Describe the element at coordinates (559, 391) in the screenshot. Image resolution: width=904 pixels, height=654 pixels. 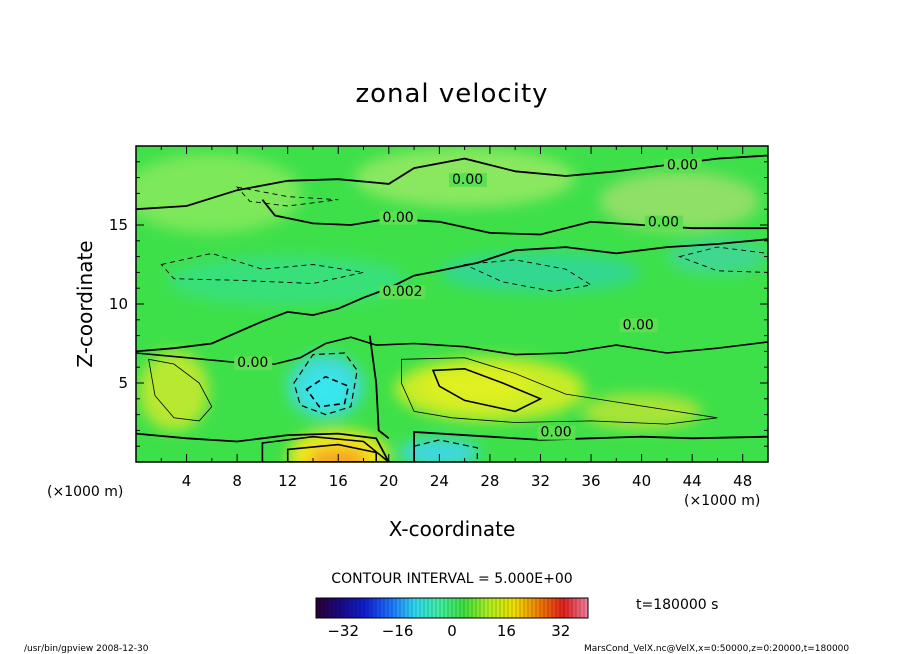
I see `contour-positive-outer` at that location.